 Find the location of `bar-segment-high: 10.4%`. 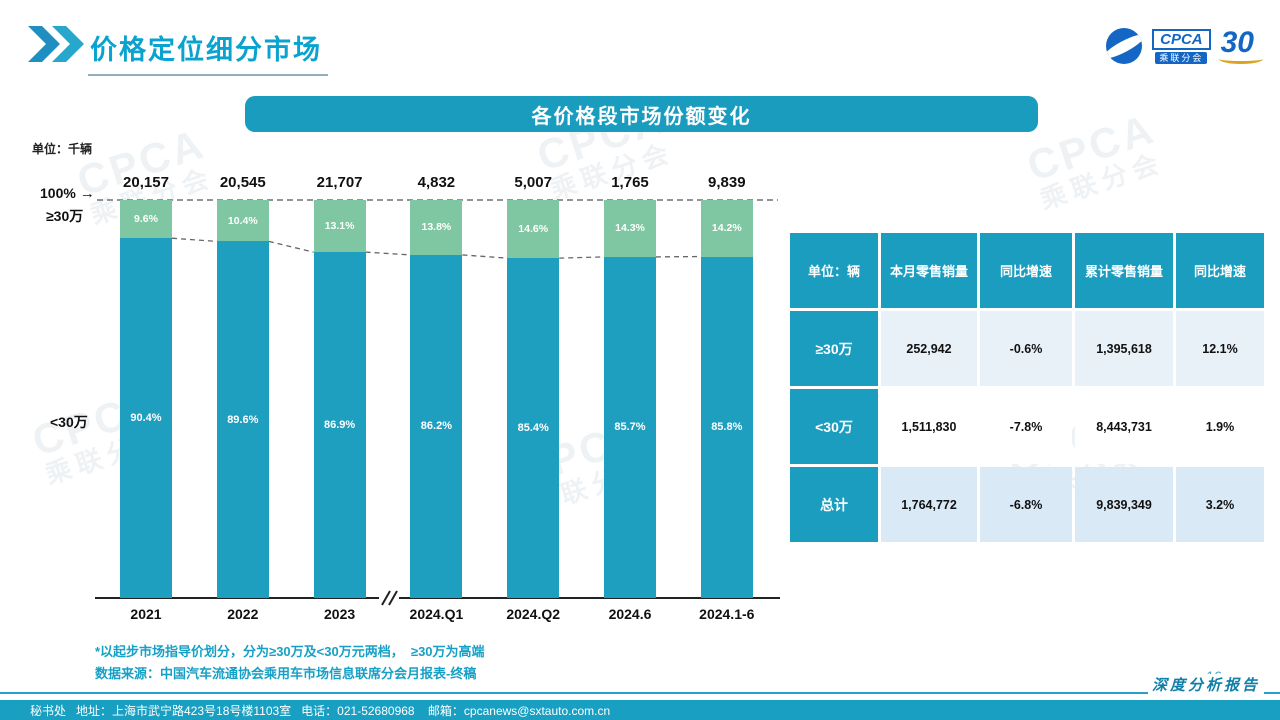

bar-segment-high: 10.4% is located at coordinates (242, 221).